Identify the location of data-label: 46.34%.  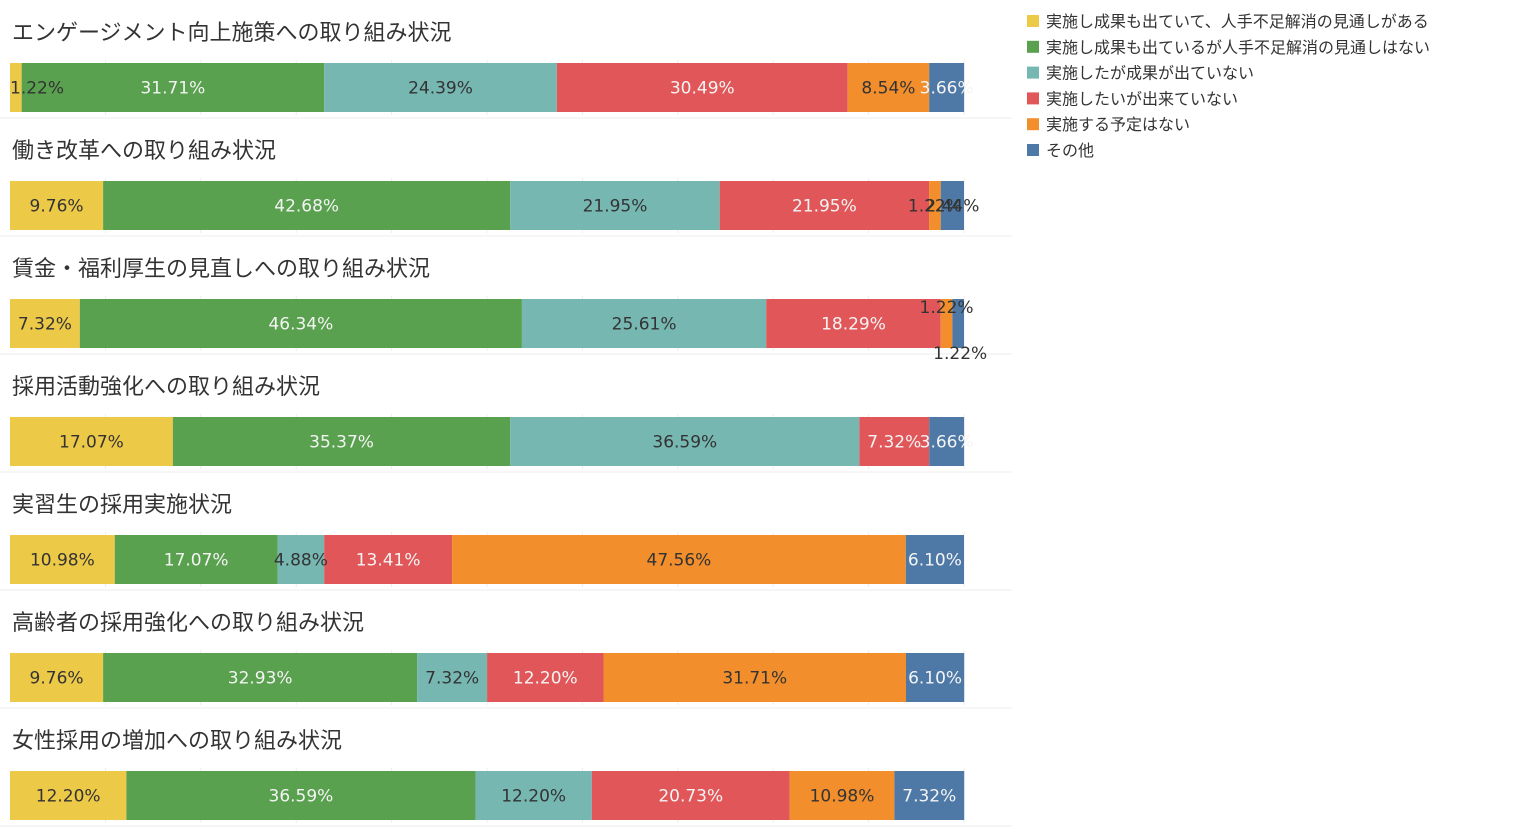
(300, 325).